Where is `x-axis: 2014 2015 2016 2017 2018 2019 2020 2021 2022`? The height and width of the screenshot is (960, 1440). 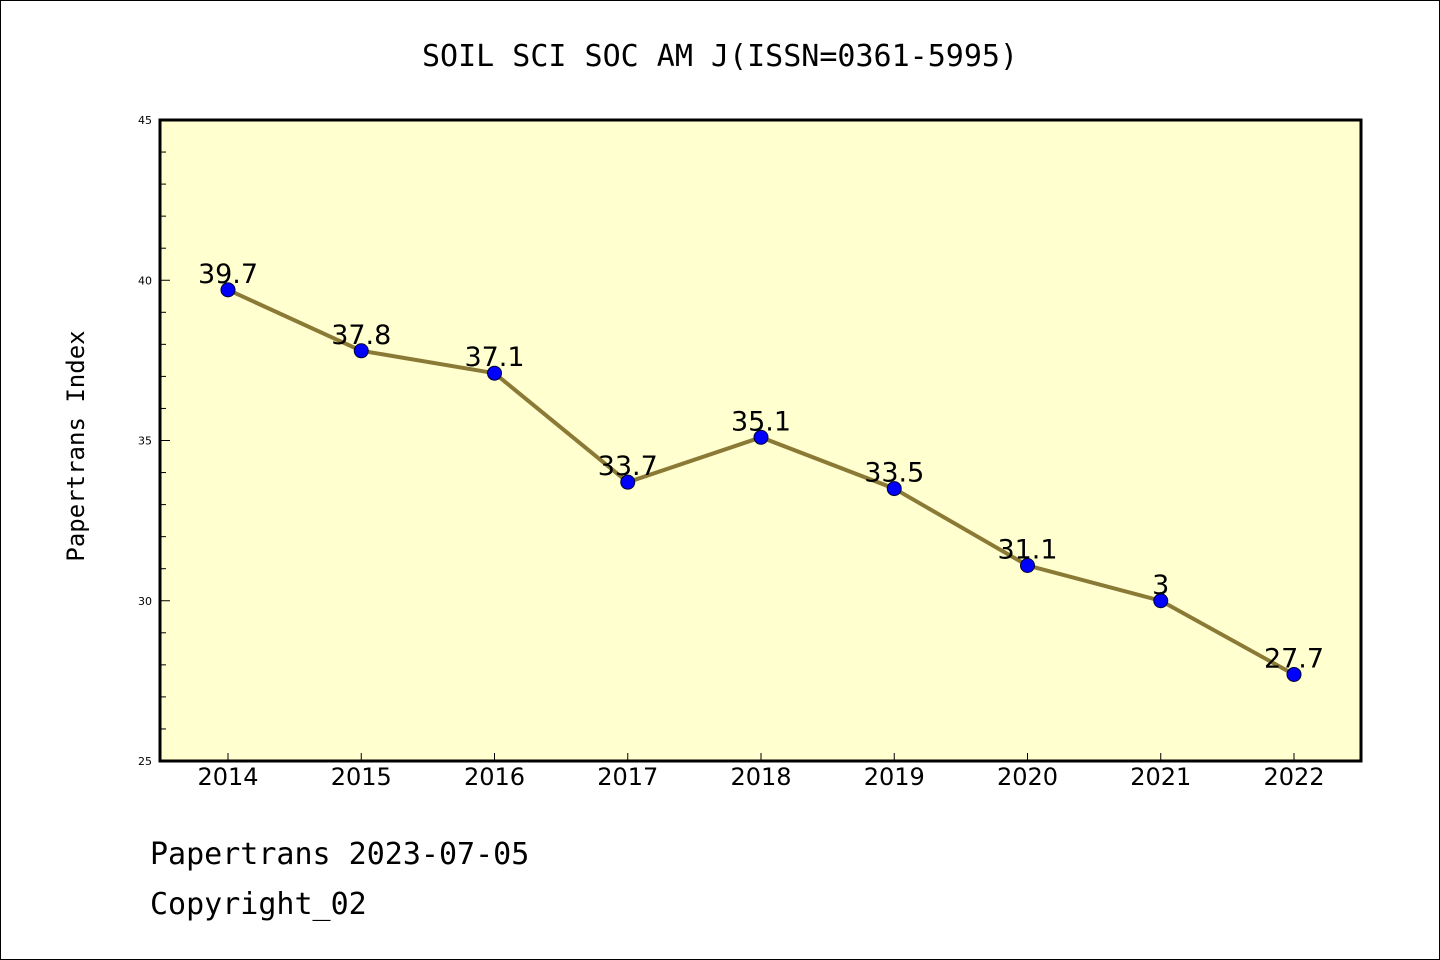
x-axis: 2014 2015 2016 2017 2018 2019 2020 2021 2022 is located at coordinates (761, 772).